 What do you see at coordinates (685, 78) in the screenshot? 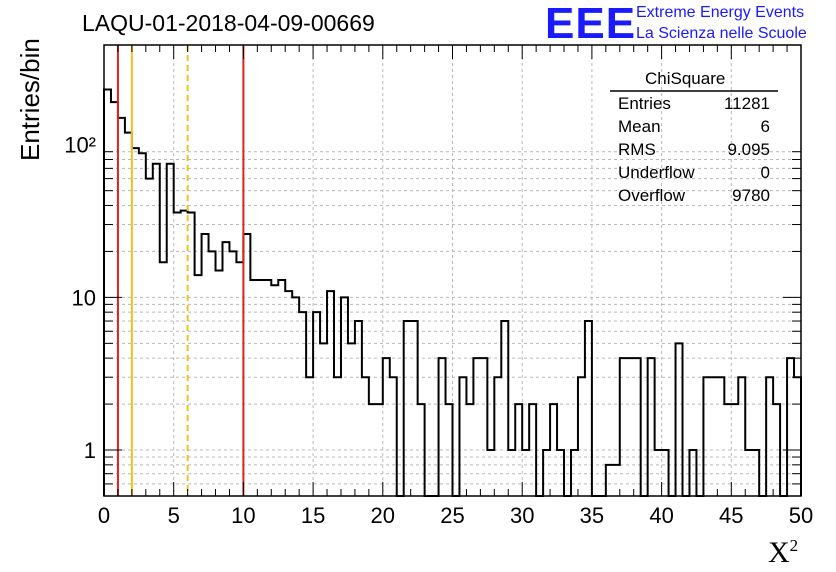
I see `stats-header: ChiSquare` at bounding box center [685, 78].